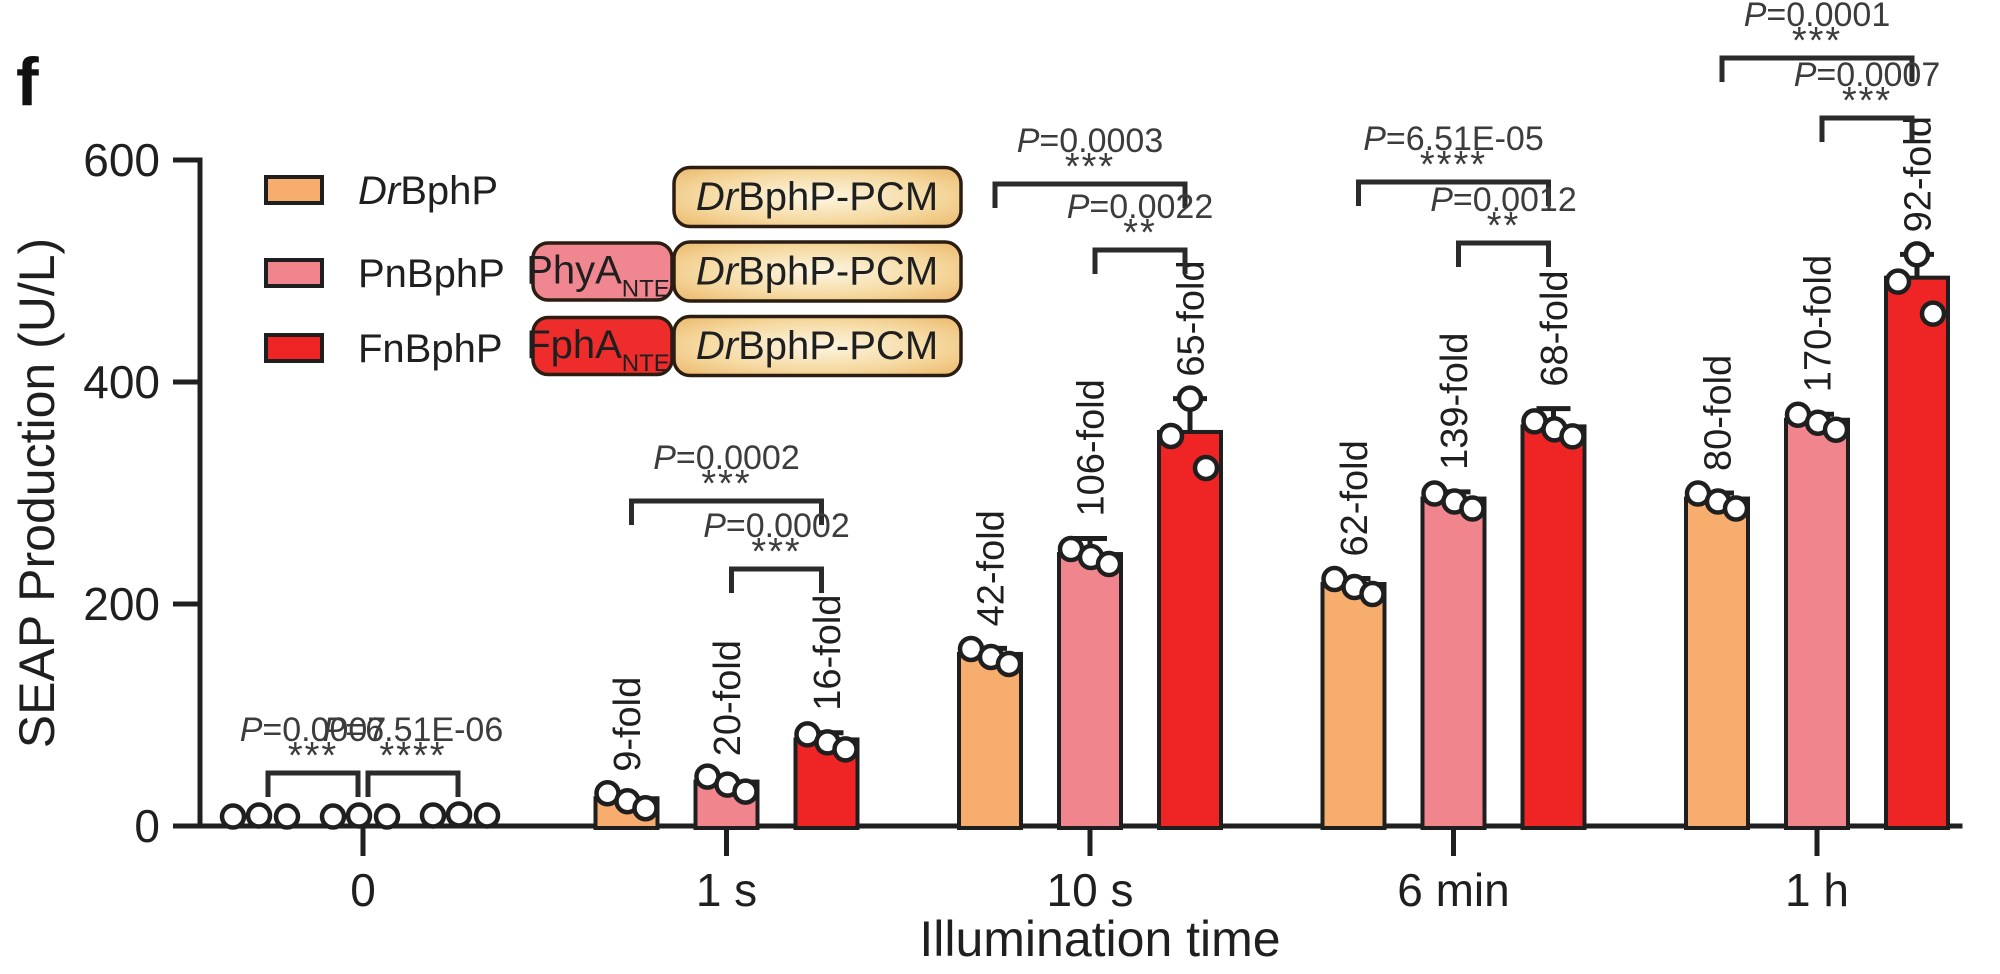 This screenshot has width=2000, height=974. Describe the element at coordinates (628, 724) in the screenshot. I see `fold-label-DrBphP-1 s: 9-fold` at that location.